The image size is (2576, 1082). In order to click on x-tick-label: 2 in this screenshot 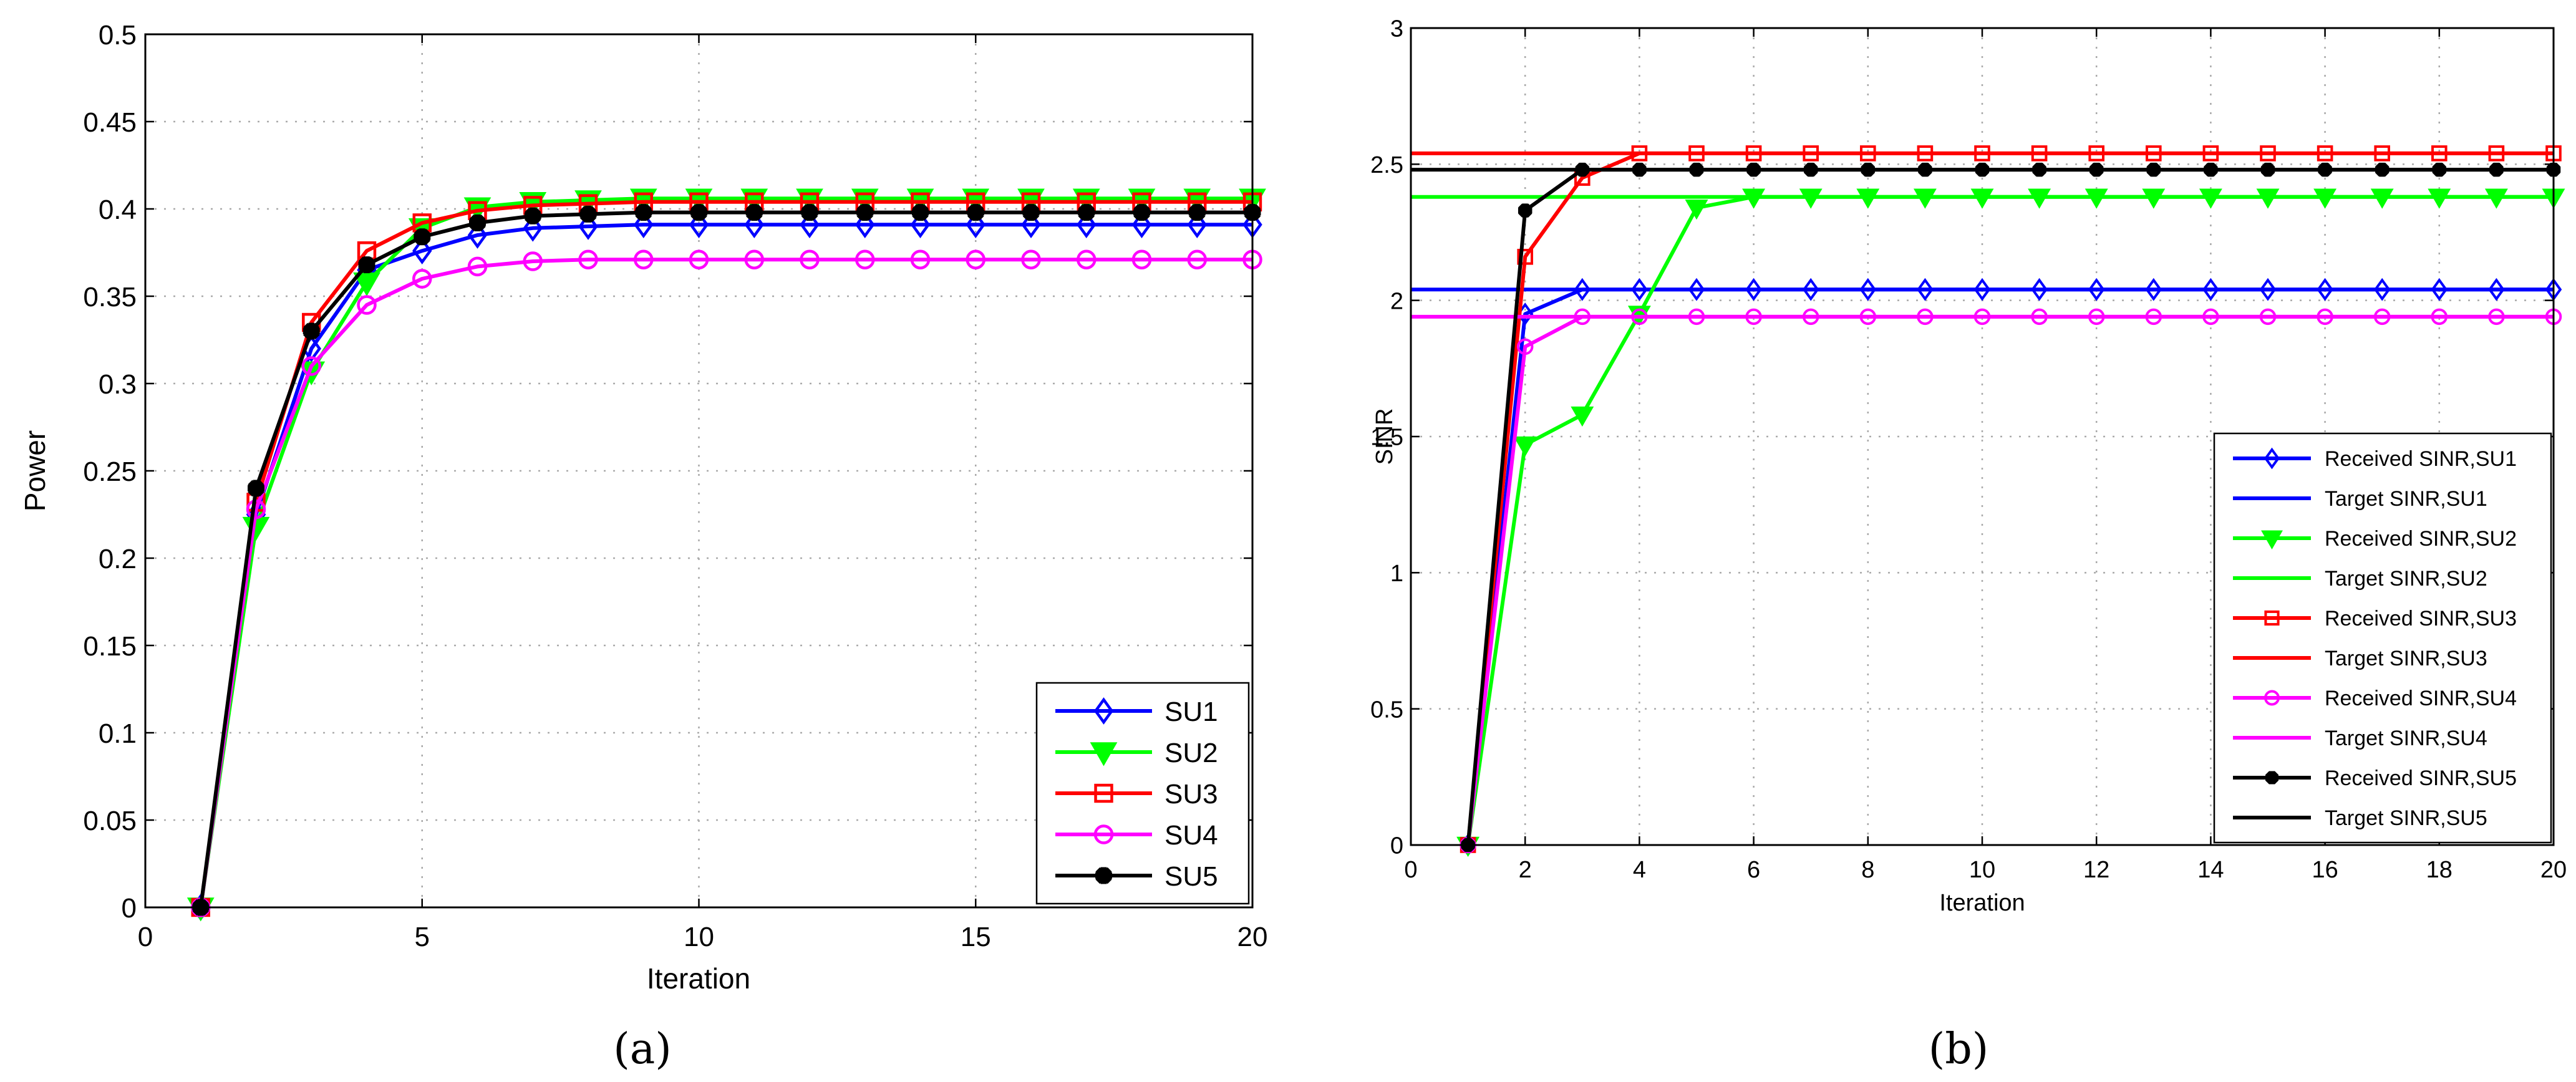, I will do `click(1525, 870)`.